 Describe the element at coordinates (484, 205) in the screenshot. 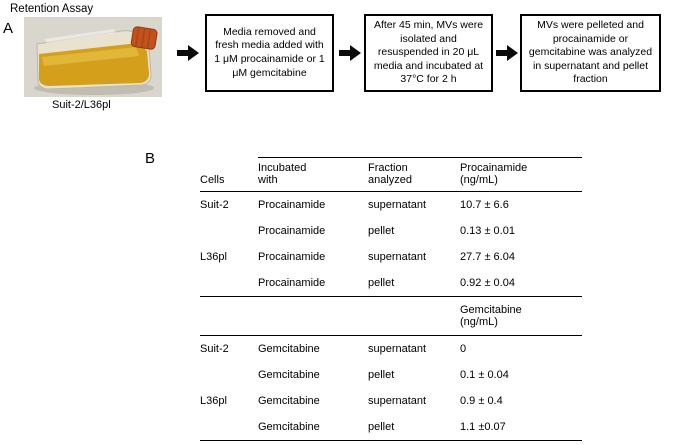

I see `cell-value: 10.7 ± 6.6` at that location.